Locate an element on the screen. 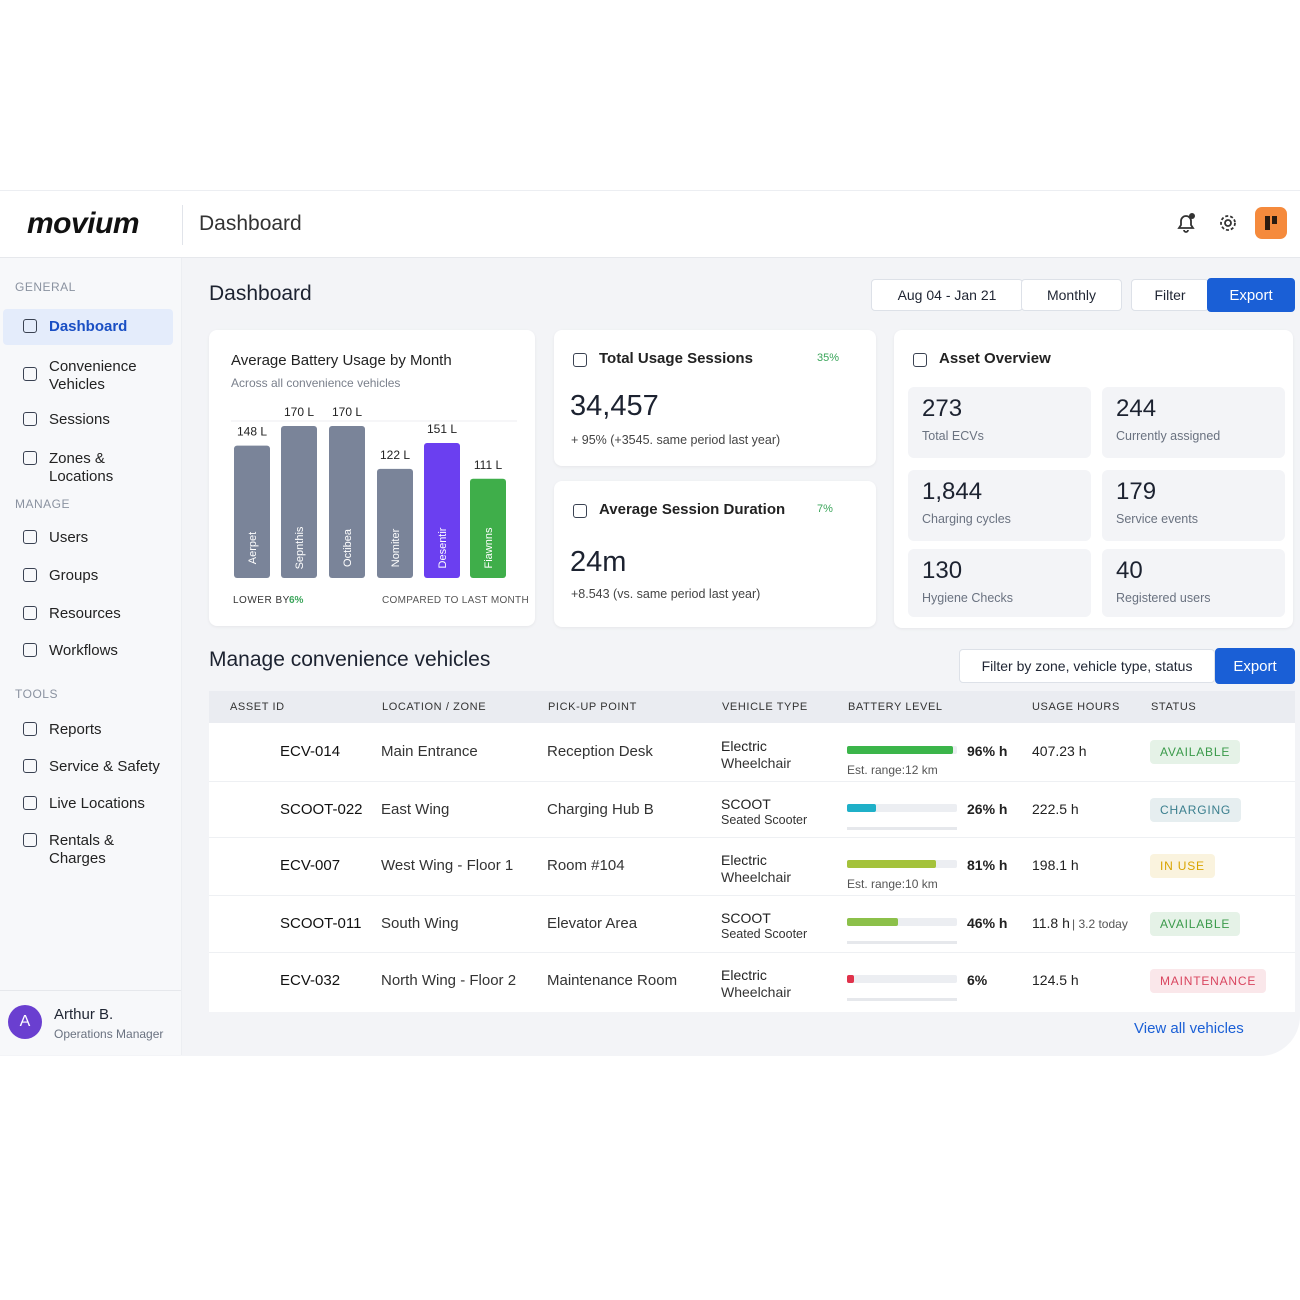 Image resolution: width=1300 pixels, height=1300 pixels. vehicle-type: Electric is located at coordinates (744, 860).